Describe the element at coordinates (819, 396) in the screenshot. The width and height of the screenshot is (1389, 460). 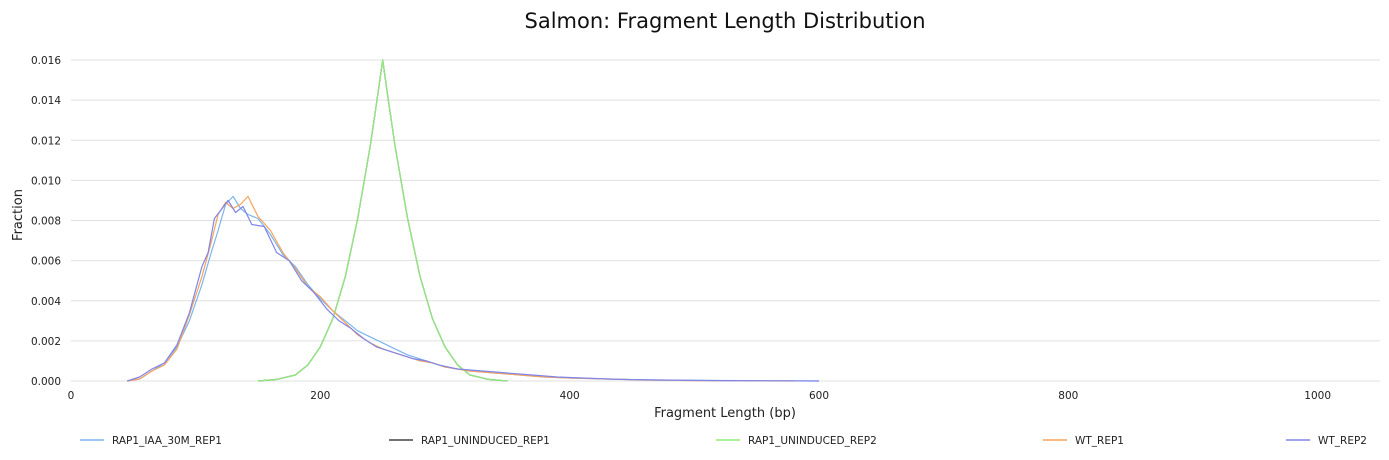
I see `x-tick-label: 600` at that location.